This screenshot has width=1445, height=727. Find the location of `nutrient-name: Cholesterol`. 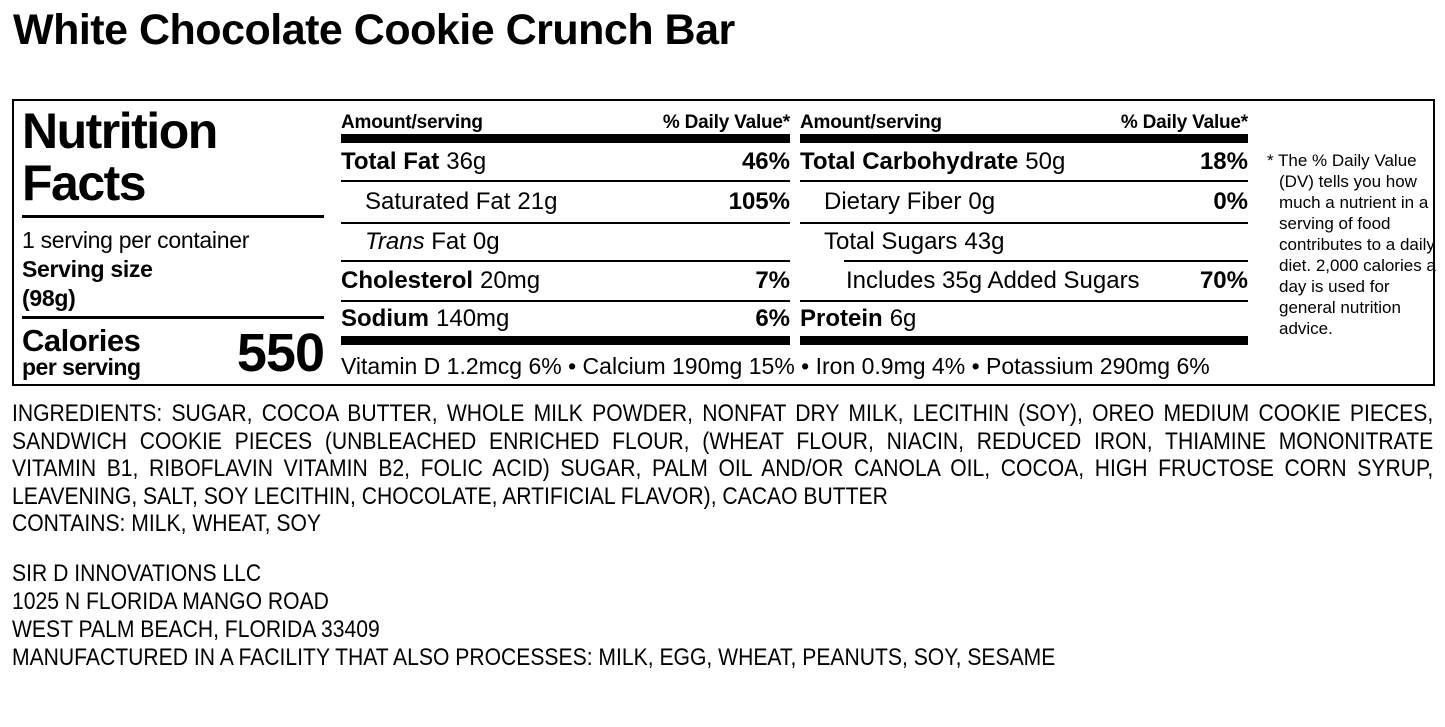

nutrient-name: Cholesterol is located at coordinates (407, 280).